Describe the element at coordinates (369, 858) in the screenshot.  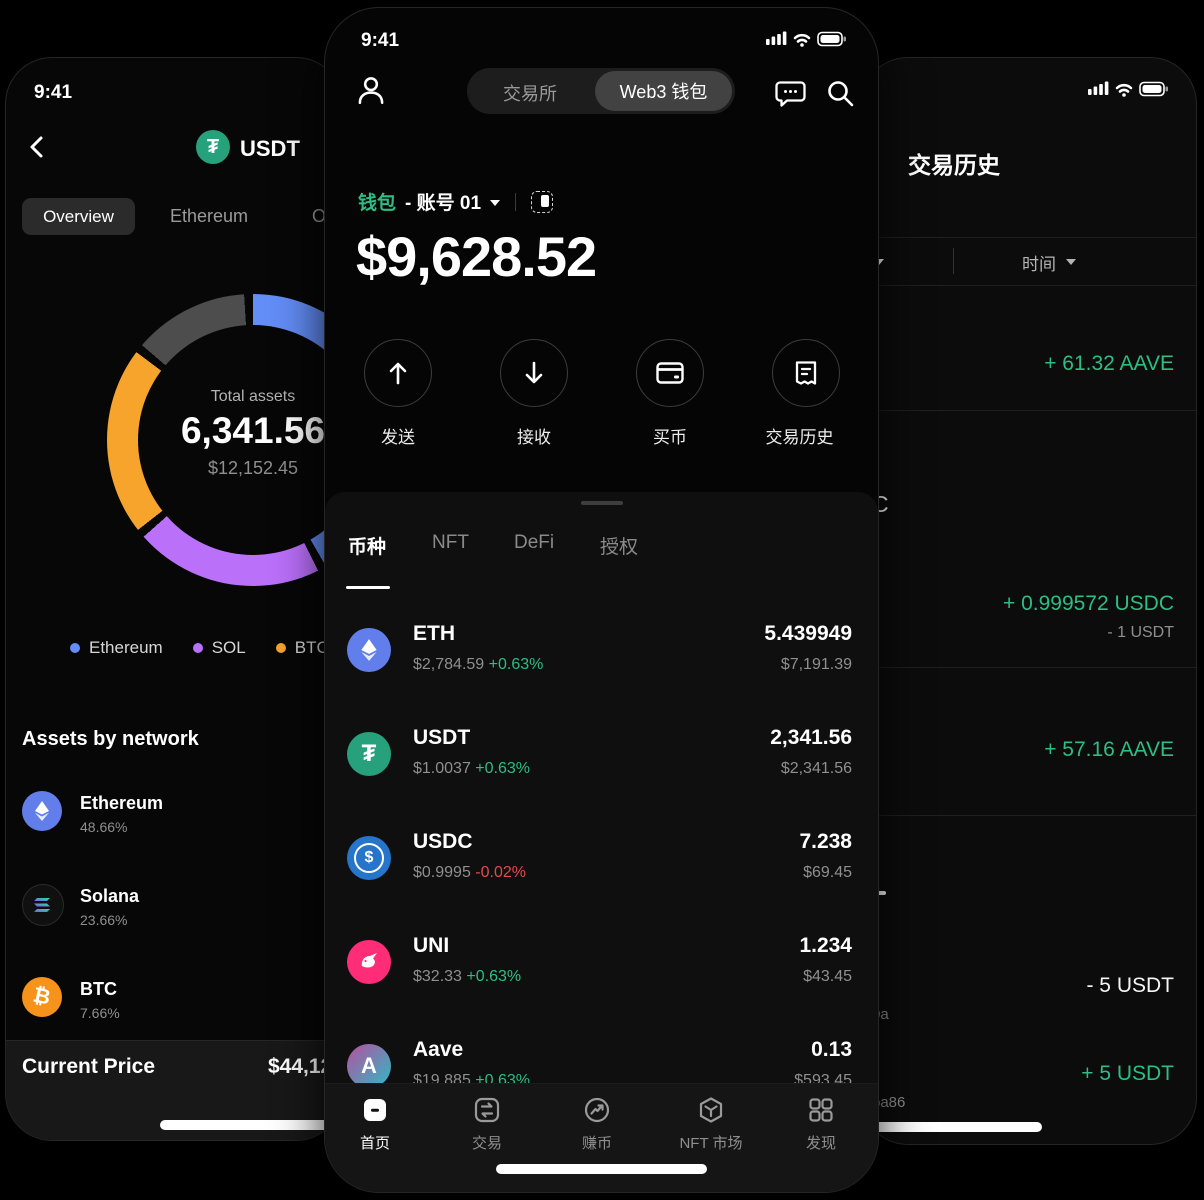
I see `usdc-icon: $` at that location.